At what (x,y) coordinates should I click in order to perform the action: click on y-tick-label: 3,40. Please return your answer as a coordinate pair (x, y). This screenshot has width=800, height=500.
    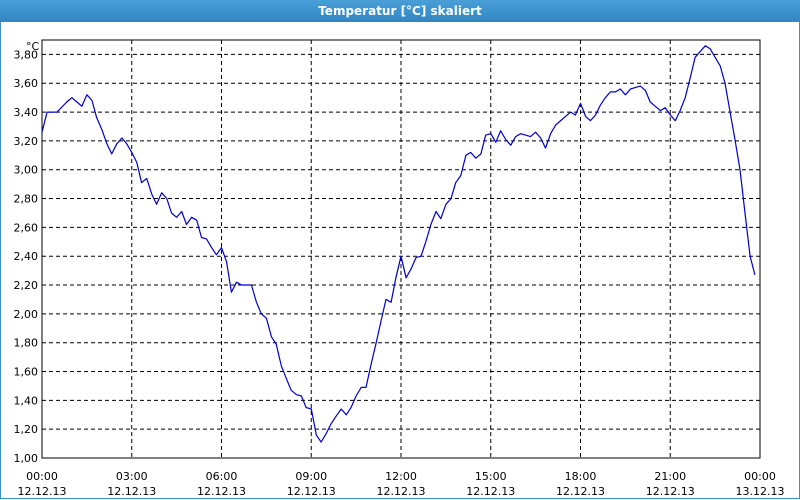
    Looking at the image, I should click on (26, 112).